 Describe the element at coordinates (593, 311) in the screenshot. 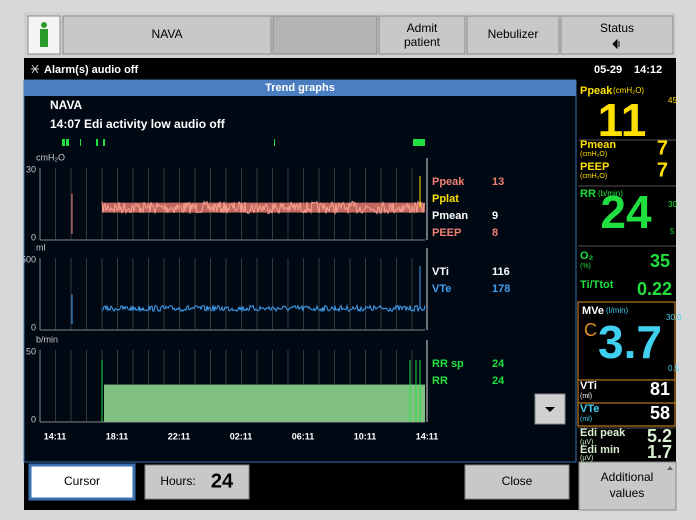

I see `mve-label: MVe` at that location.